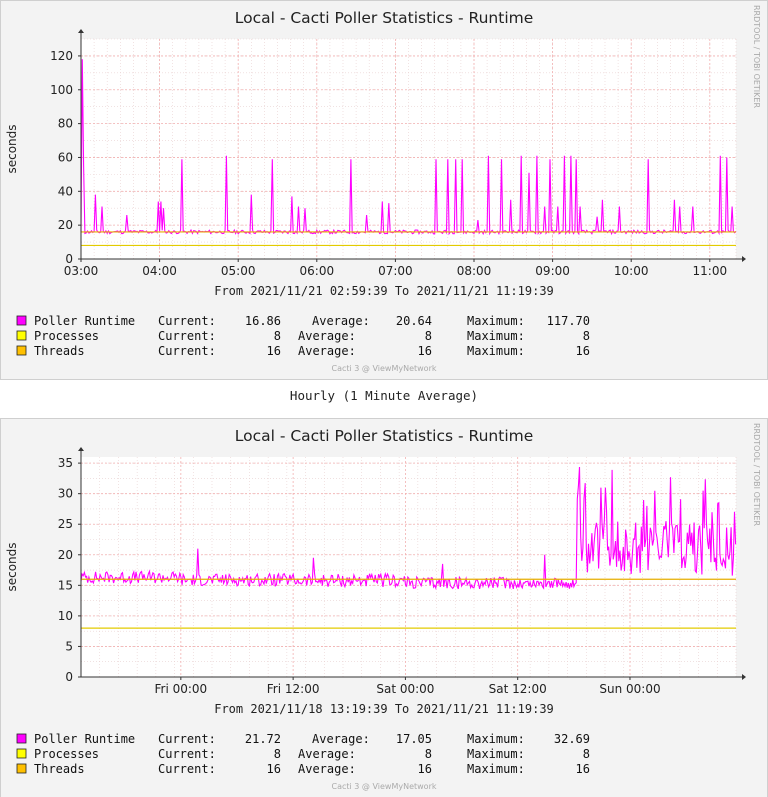  What do you see at coordinates (65, 494) in the screenshot?
I see `y-tick-label: 30` at bounding box center [65, 494].